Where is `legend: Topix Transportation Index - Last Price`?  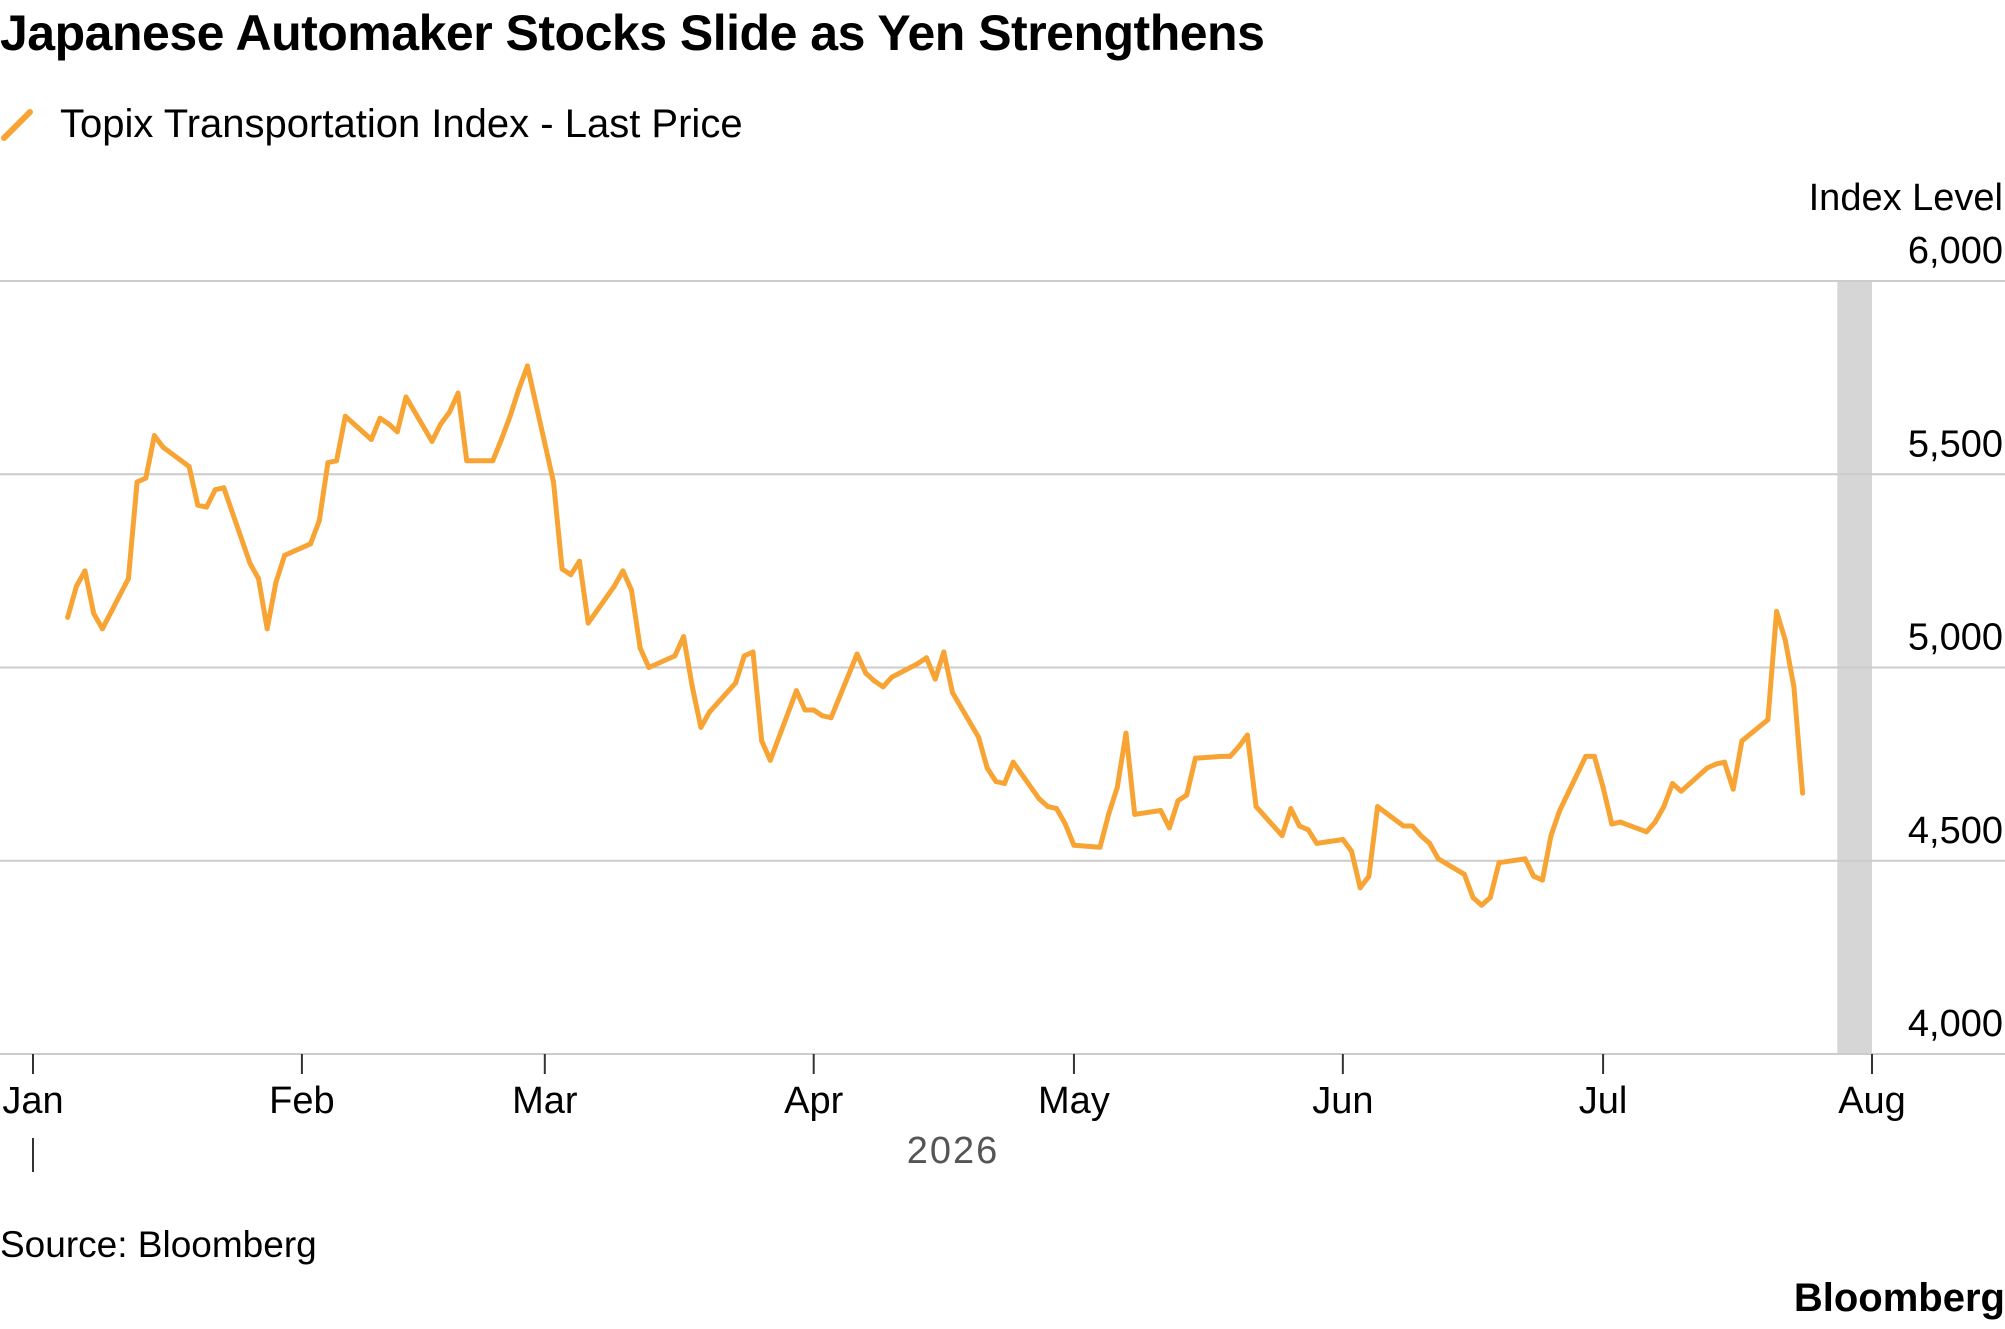
legend: Topix Transportation Index - Last Price is located at coordinates (371, 124).